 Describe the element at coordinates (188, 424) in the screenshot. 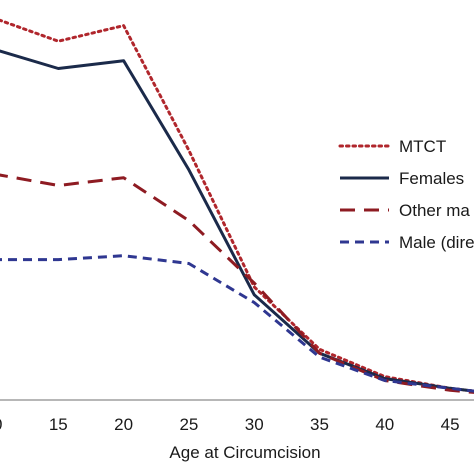

I see `x-tick-label: 25` at that location.